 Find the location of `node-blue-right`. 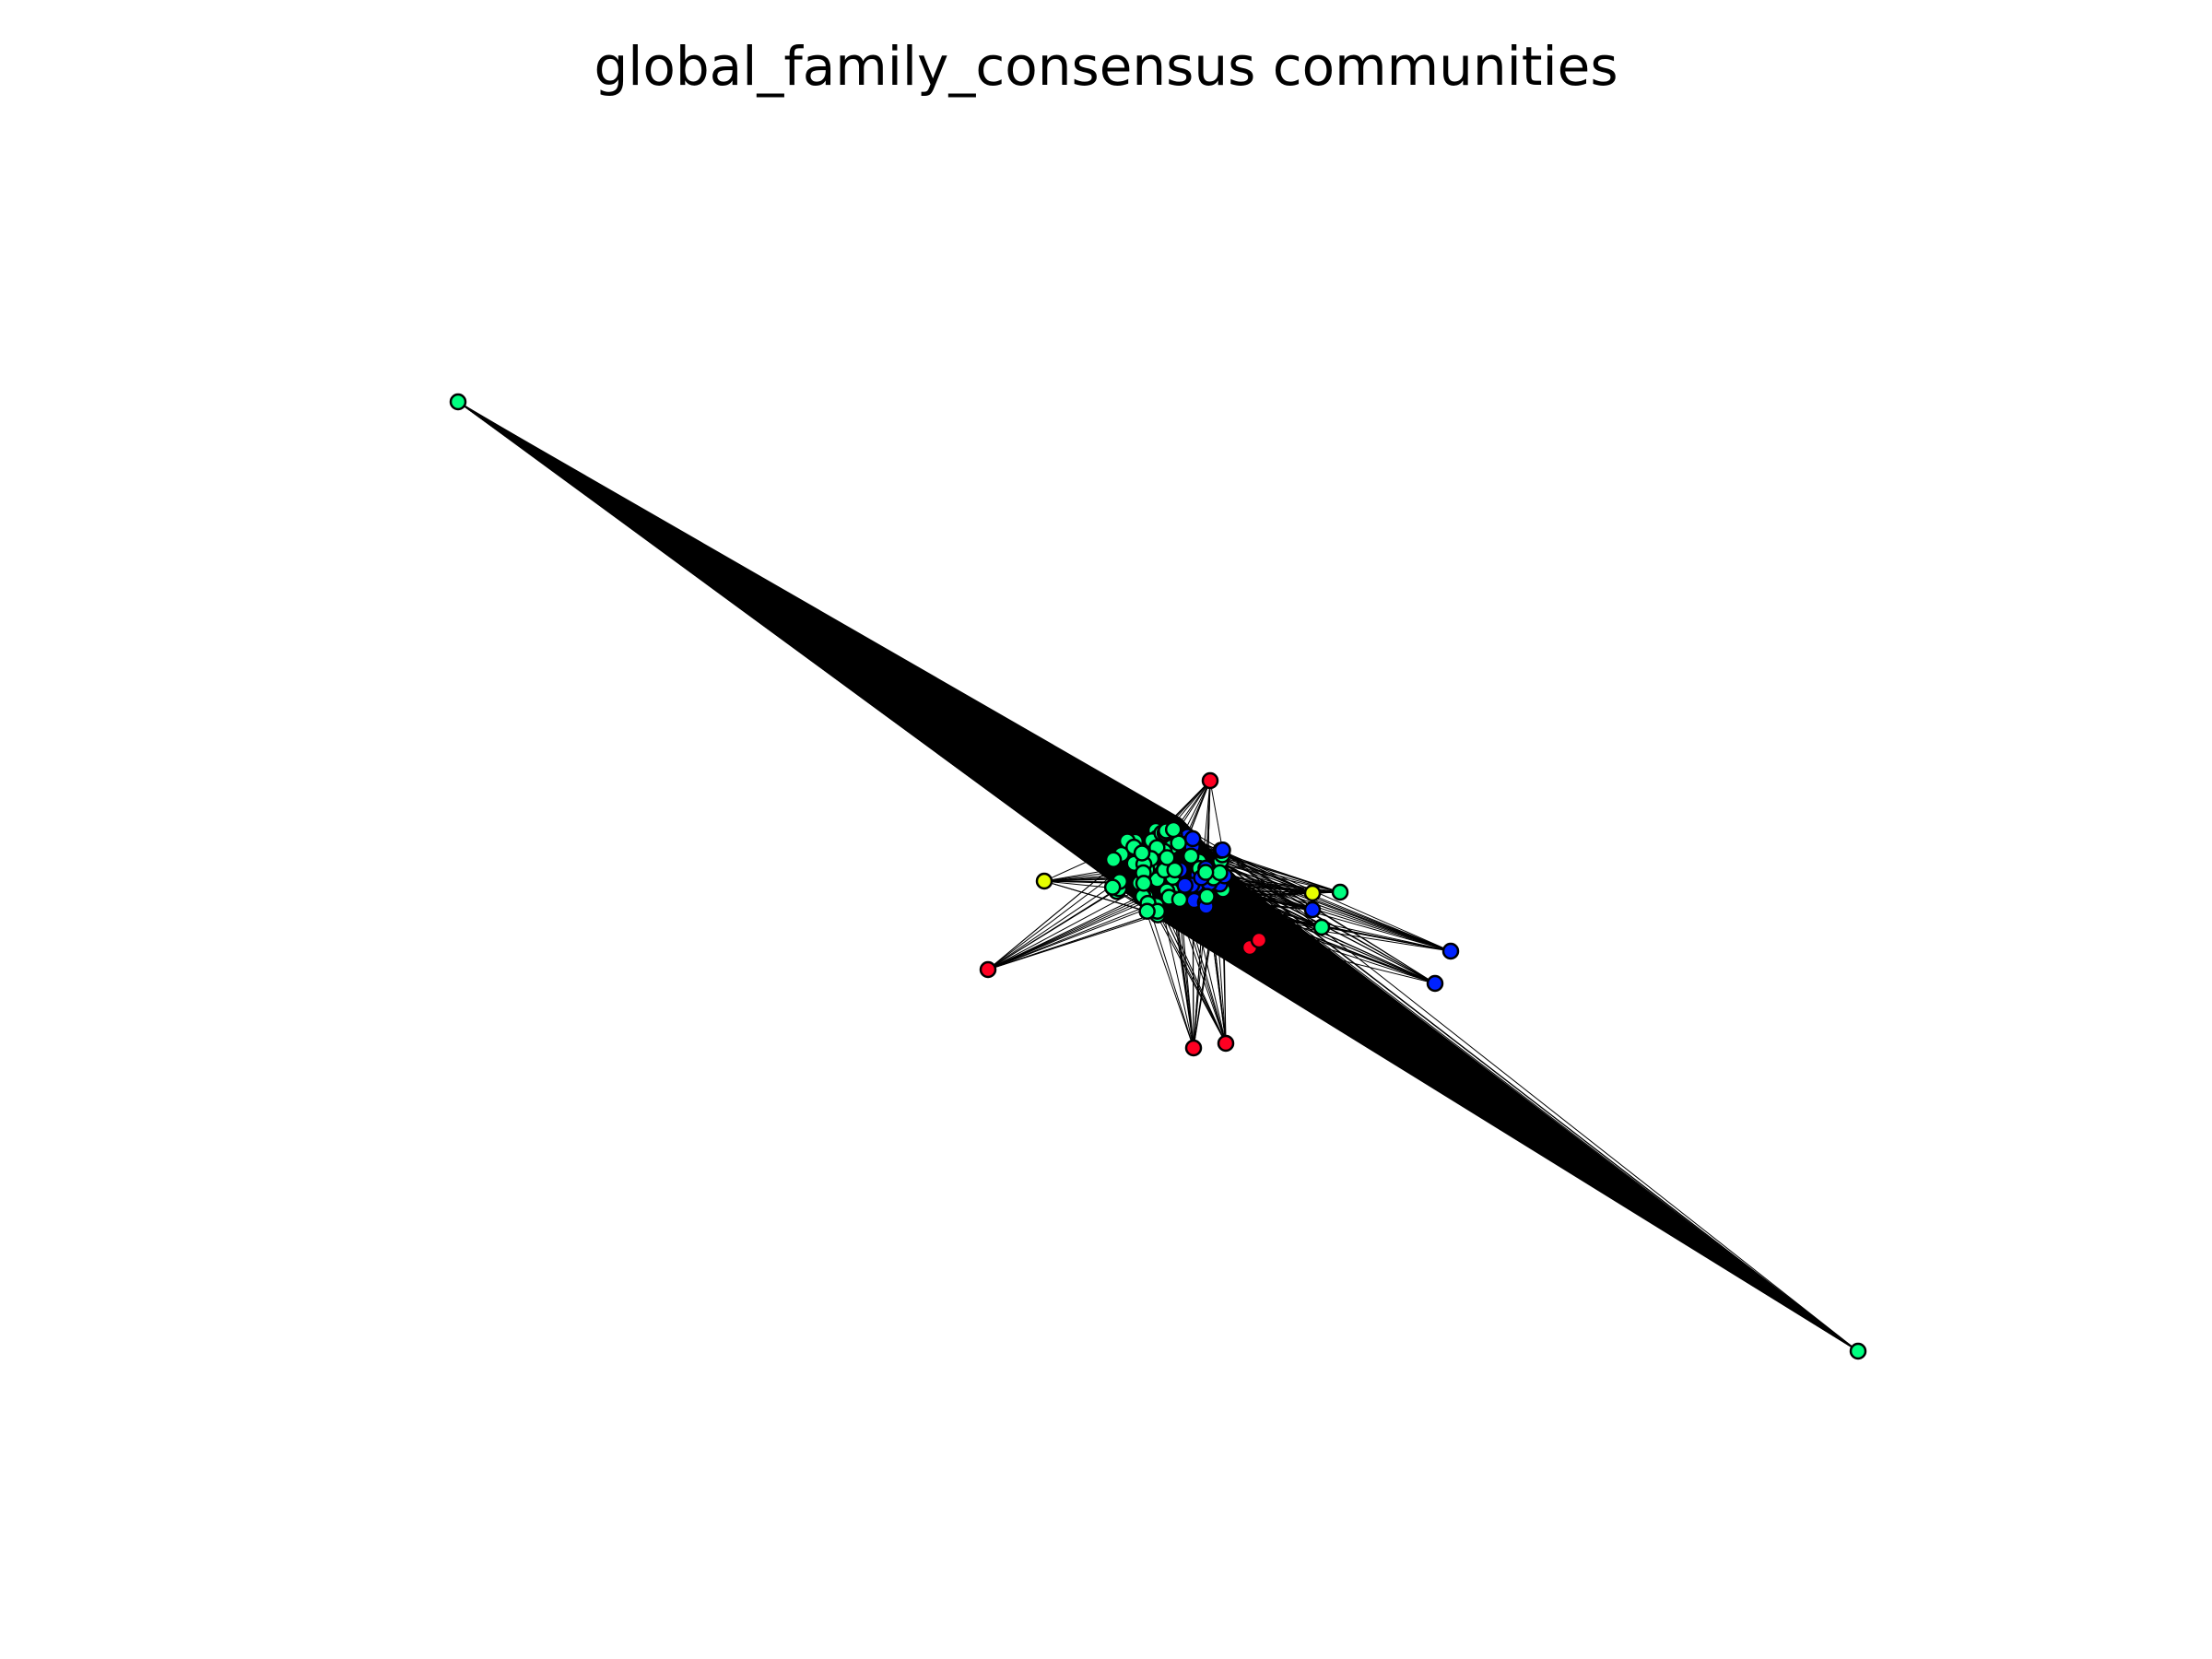

node-blue-right is located at coordinates (1312, 909).